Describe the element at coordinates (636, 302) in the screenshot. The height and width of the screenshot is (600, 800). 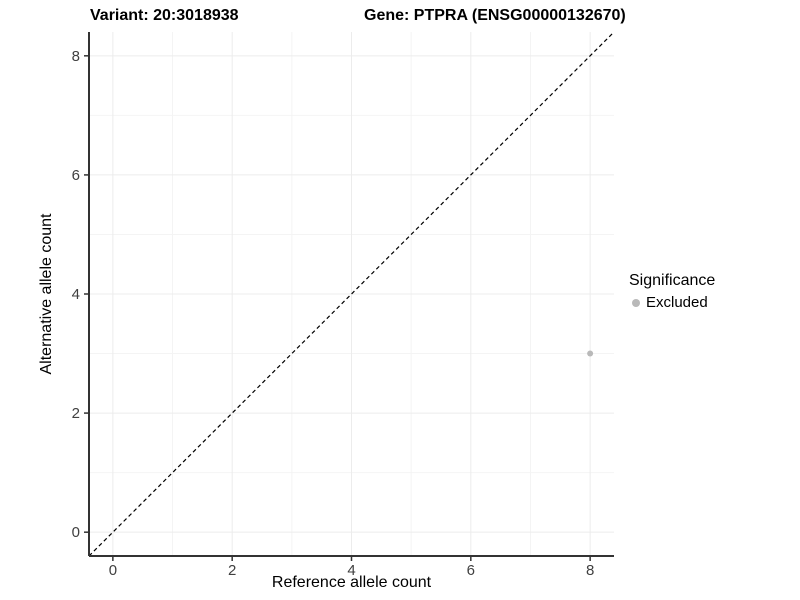
I see `legend-point-icon` at that location.